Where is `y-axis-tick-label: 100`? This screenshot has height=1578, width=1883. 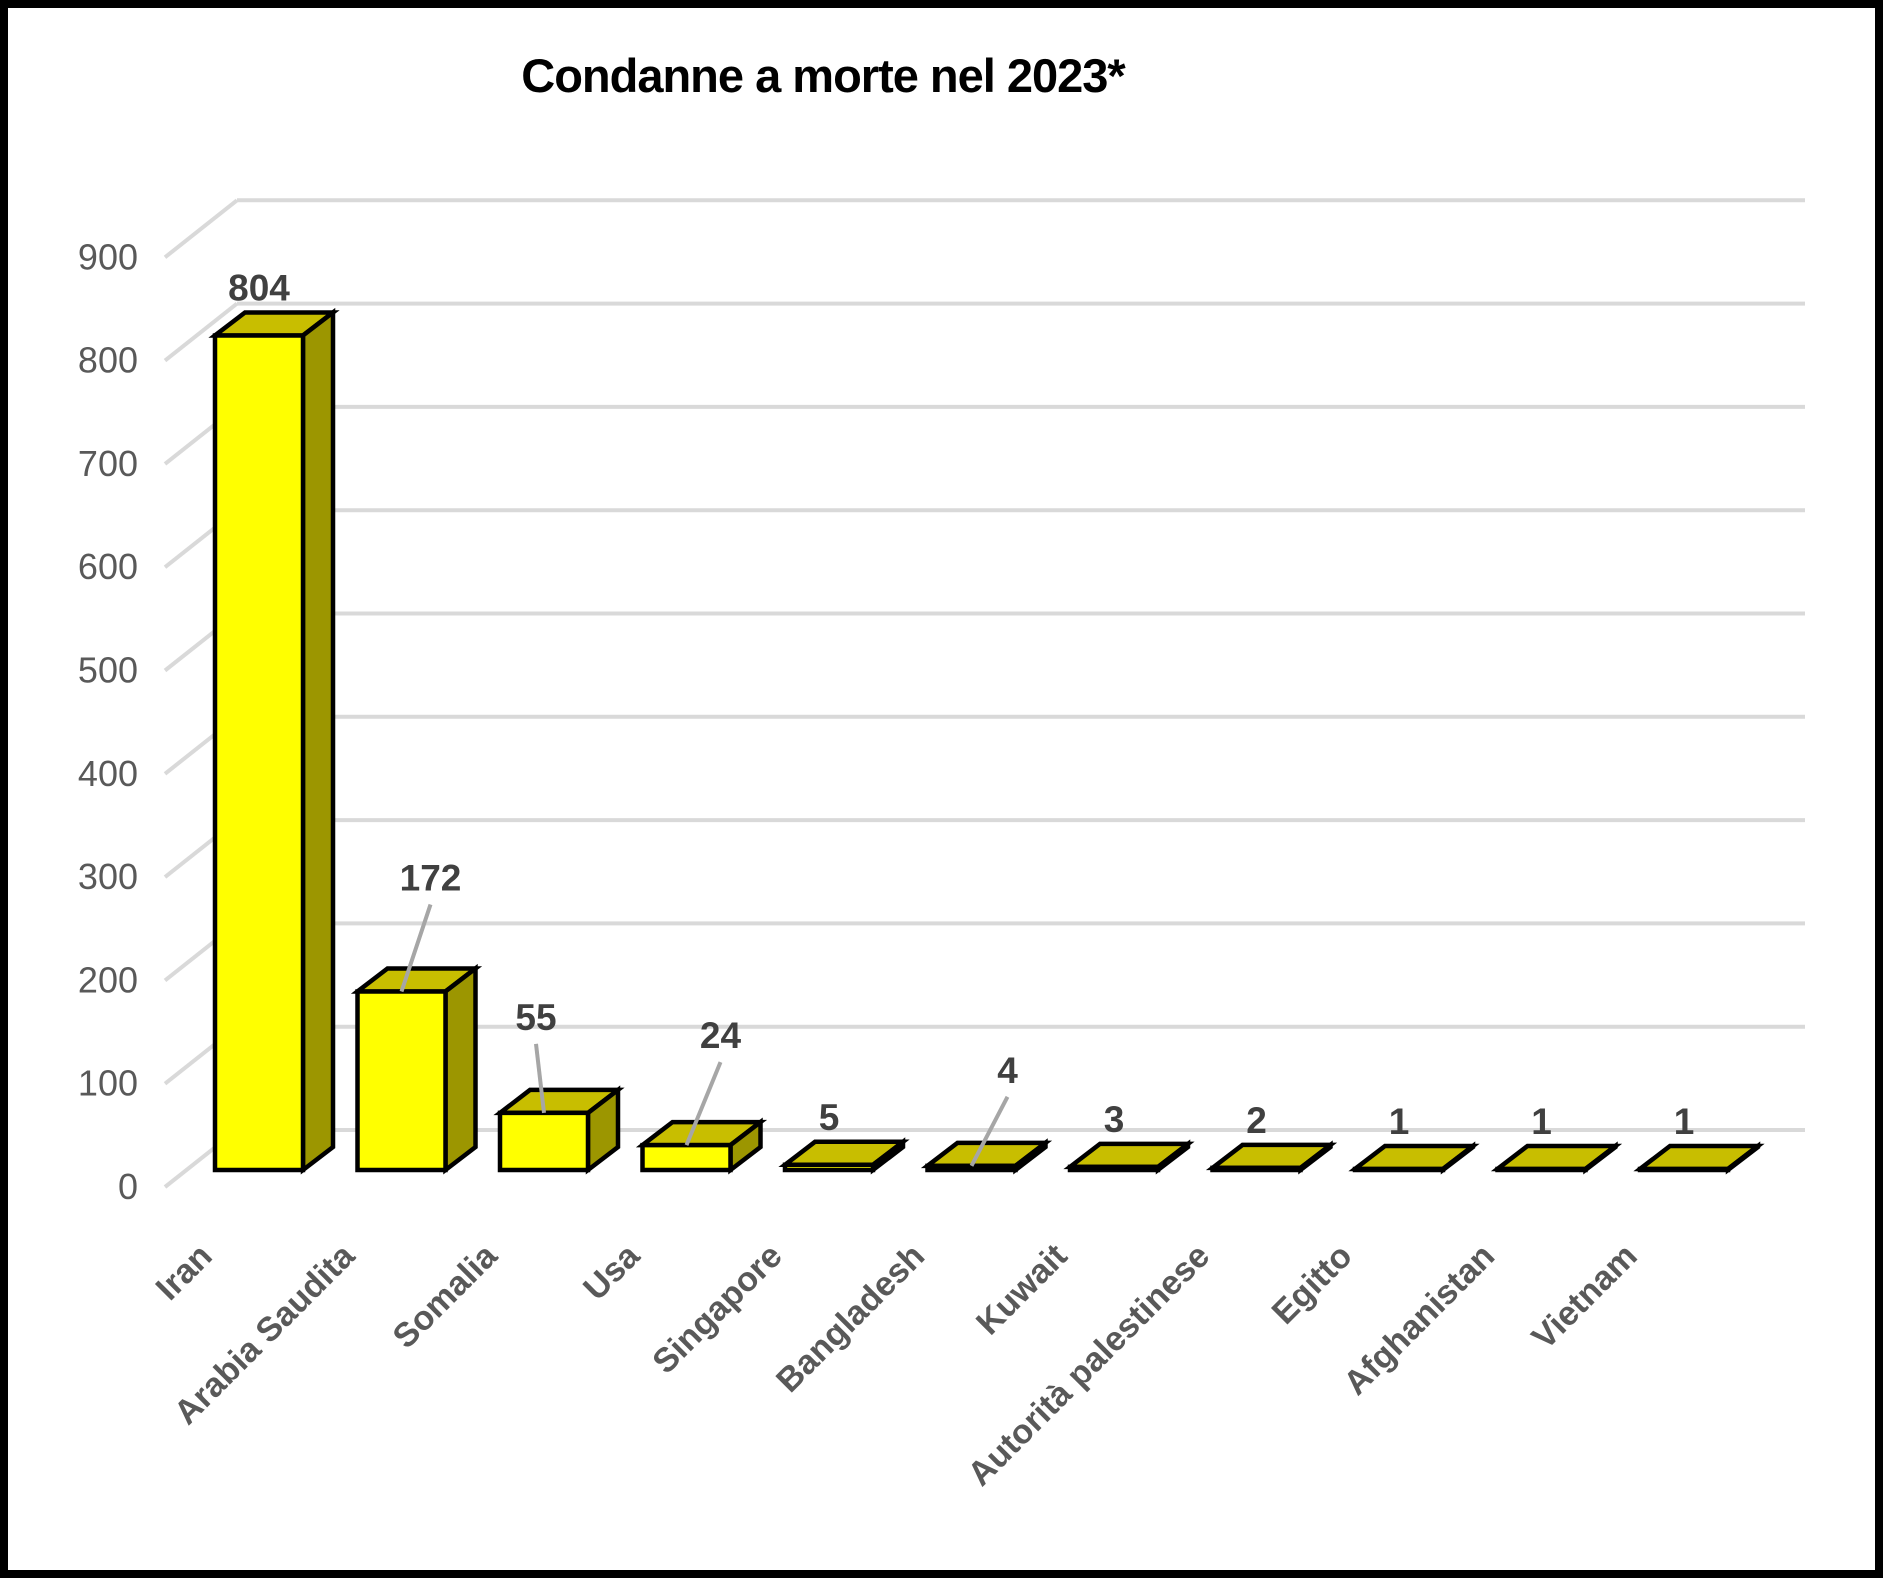
y-axis-tick-label: 100 is located at coordinates (108, 1083).